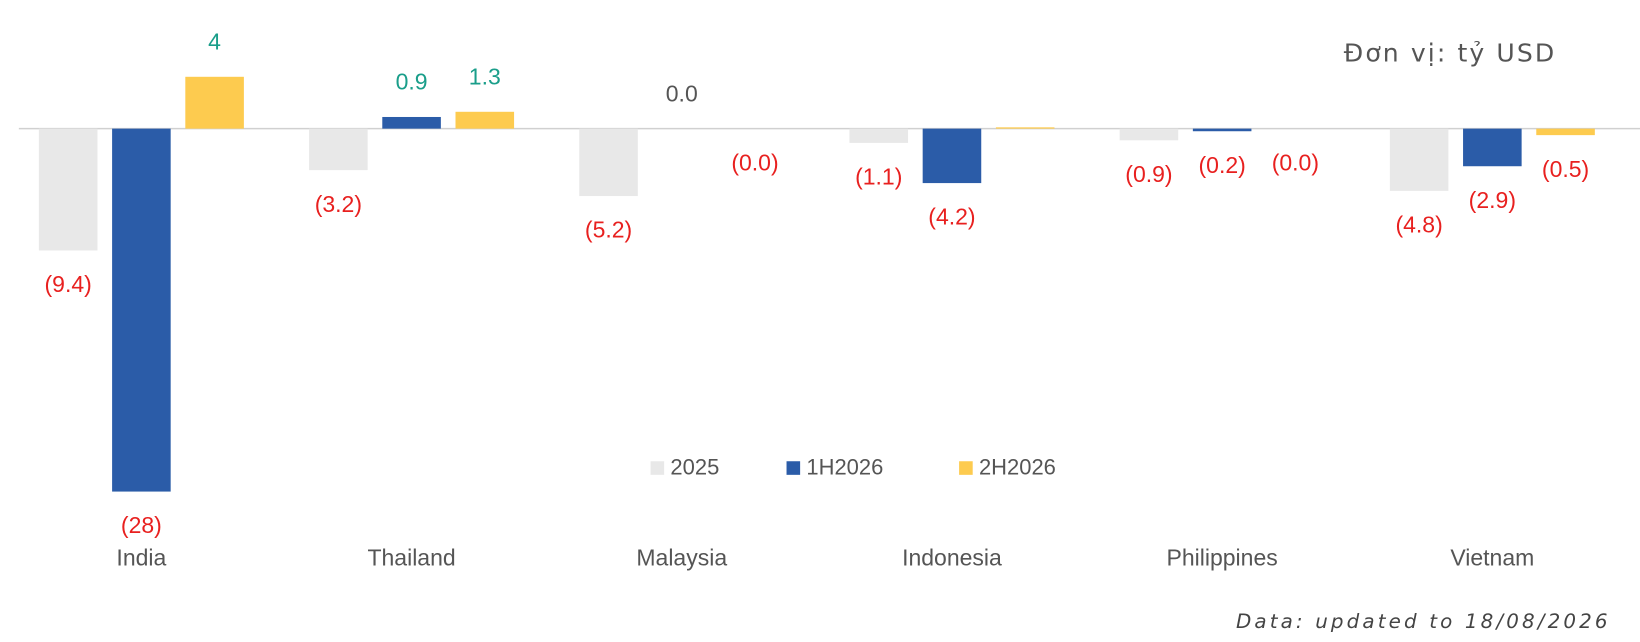 The image size is (1640, 642). What do you see at coordinates (1148, 174) in the screenshot?
I see `value-label: (0.9)` at bounding box center [1148, 174].